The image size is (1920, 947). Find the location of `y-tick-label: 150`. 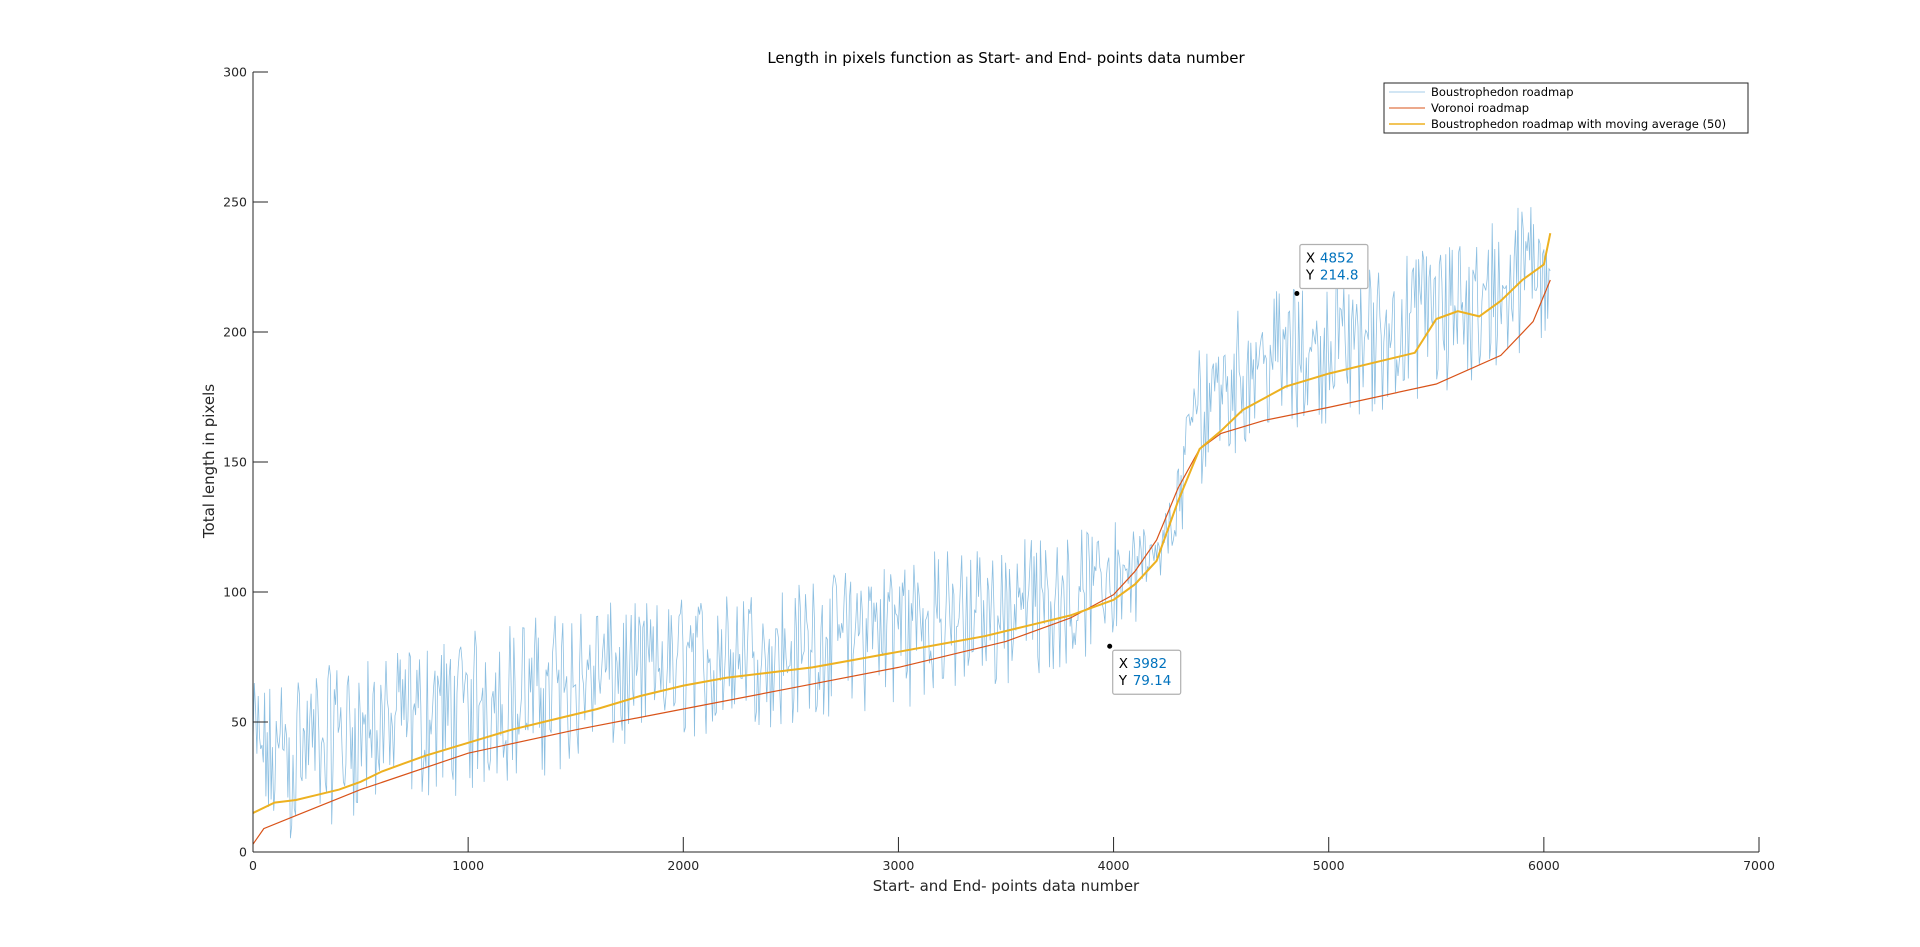

y-tick-label: 150 is located at coordinates (235, 462).